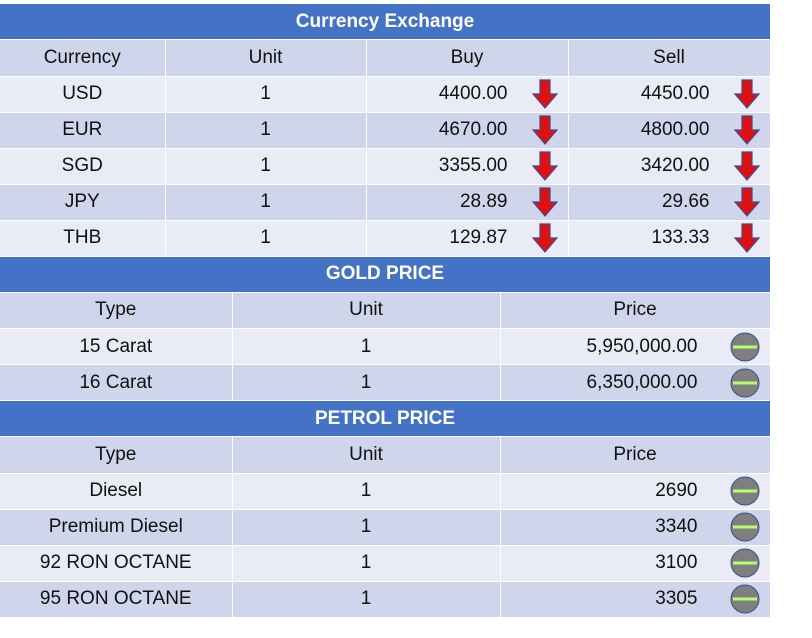  I want to click on table-row: 92 RON OCTANE 1 3100, so click(385, 563).